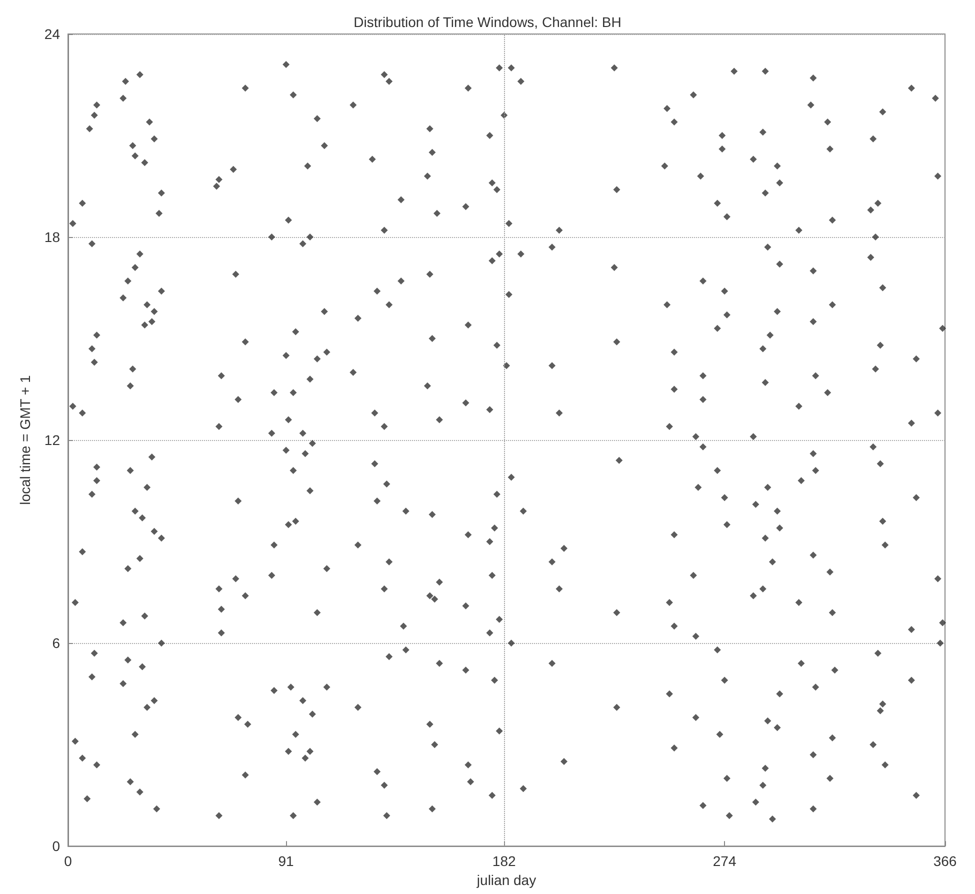 The image size is (975, 894). Describe the element at coordinates (56, 846) in the screenshot. I see `y-tick-label: 0` at that location.